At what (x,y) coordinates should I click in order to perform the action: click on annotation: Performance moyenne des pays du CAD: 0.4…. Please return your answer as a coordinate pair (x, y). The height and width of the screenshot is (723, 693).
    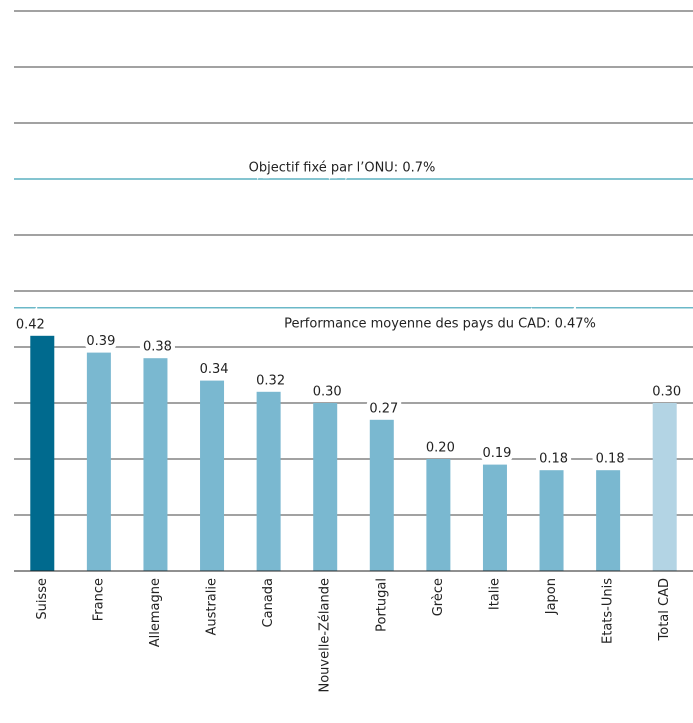
    Looking at the image, I should click on (440, 323).